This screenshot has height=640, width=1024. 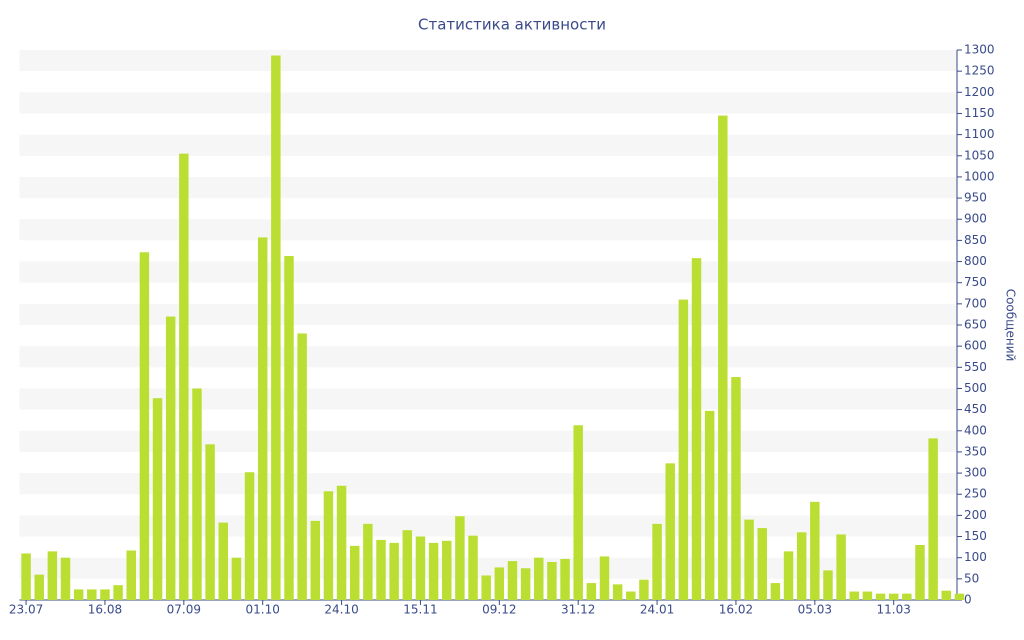 I want to click on y-tick-label: 300, so click(x=975, y=473).